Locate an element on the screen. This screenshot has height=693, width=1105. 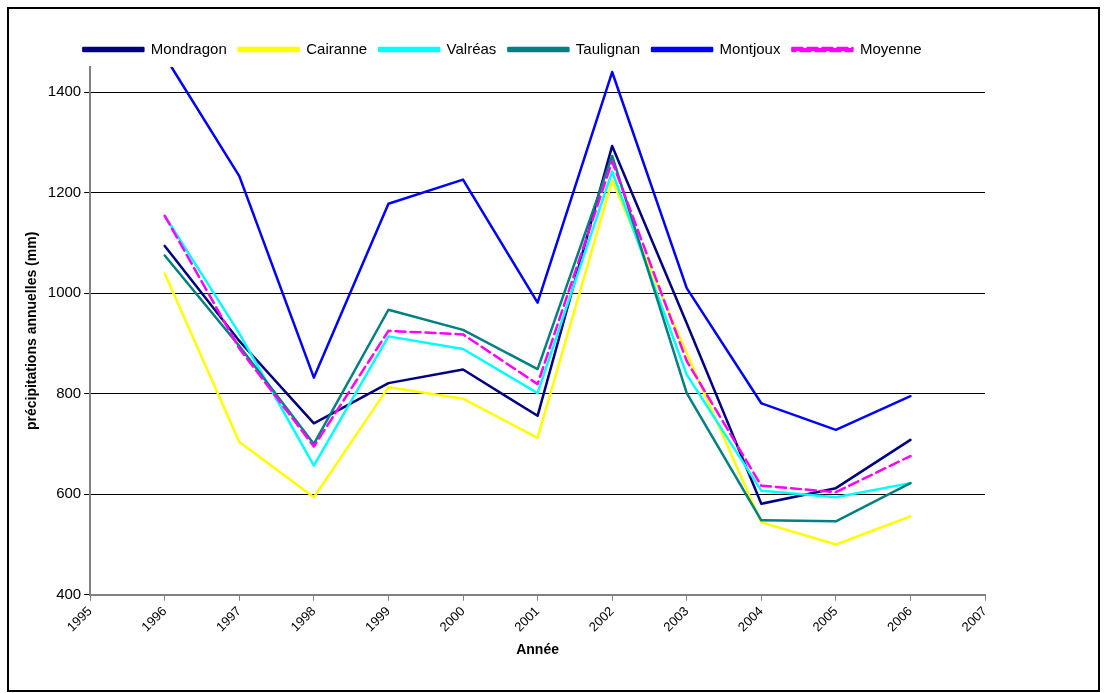
legend-label: Moyenne is located at coordinates (890, 48).